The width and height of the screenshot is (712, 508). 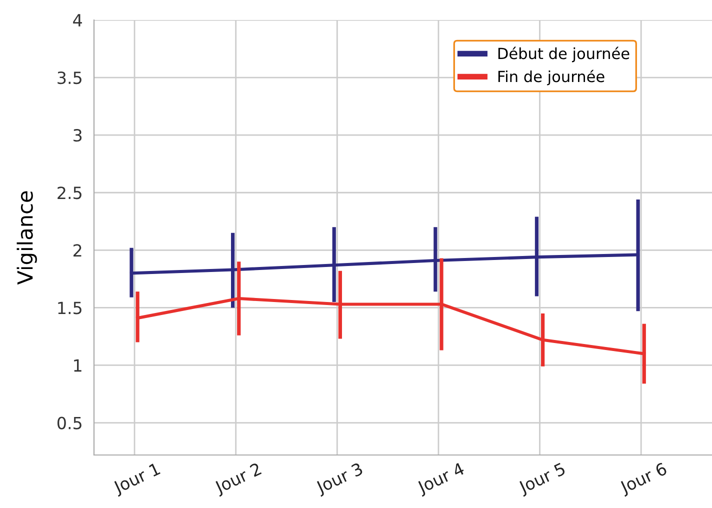 What do you see at coordinates (542, 479) in the screenshot?
I see `x-tick-label: Jour 5` at bounding box center [542, 479].